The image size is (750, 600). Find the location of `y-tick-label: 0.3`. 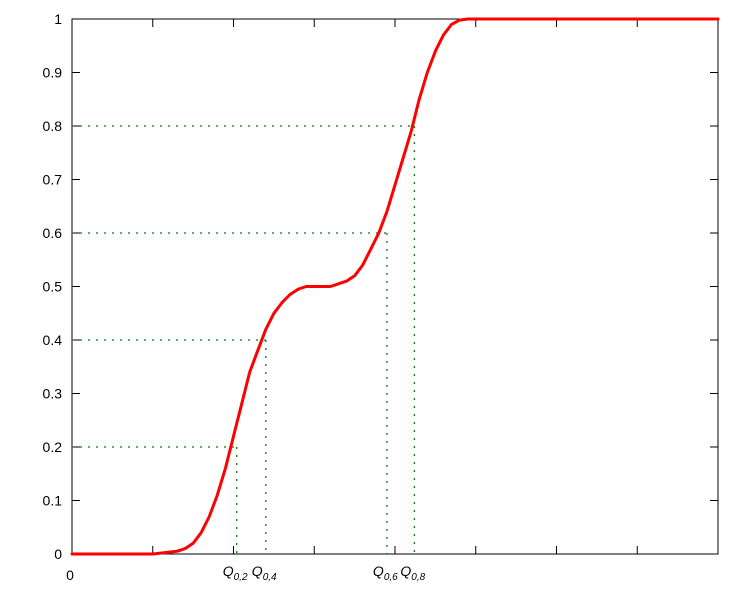

y-tick-label: 0.3 is located at coordinates (53, 394).